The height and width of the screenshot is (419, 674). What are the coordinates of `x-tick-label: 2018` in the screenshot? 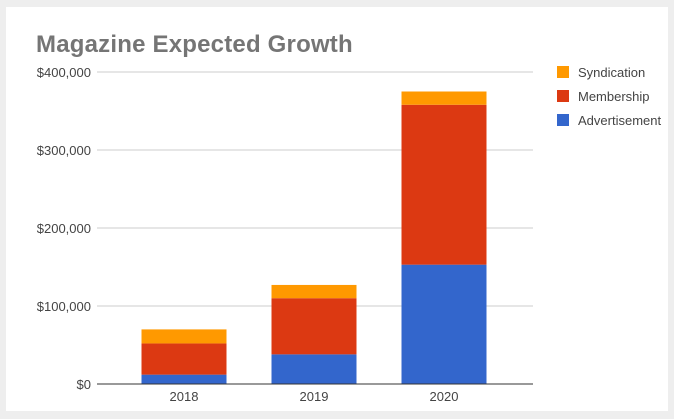 It's located at (184, 396).